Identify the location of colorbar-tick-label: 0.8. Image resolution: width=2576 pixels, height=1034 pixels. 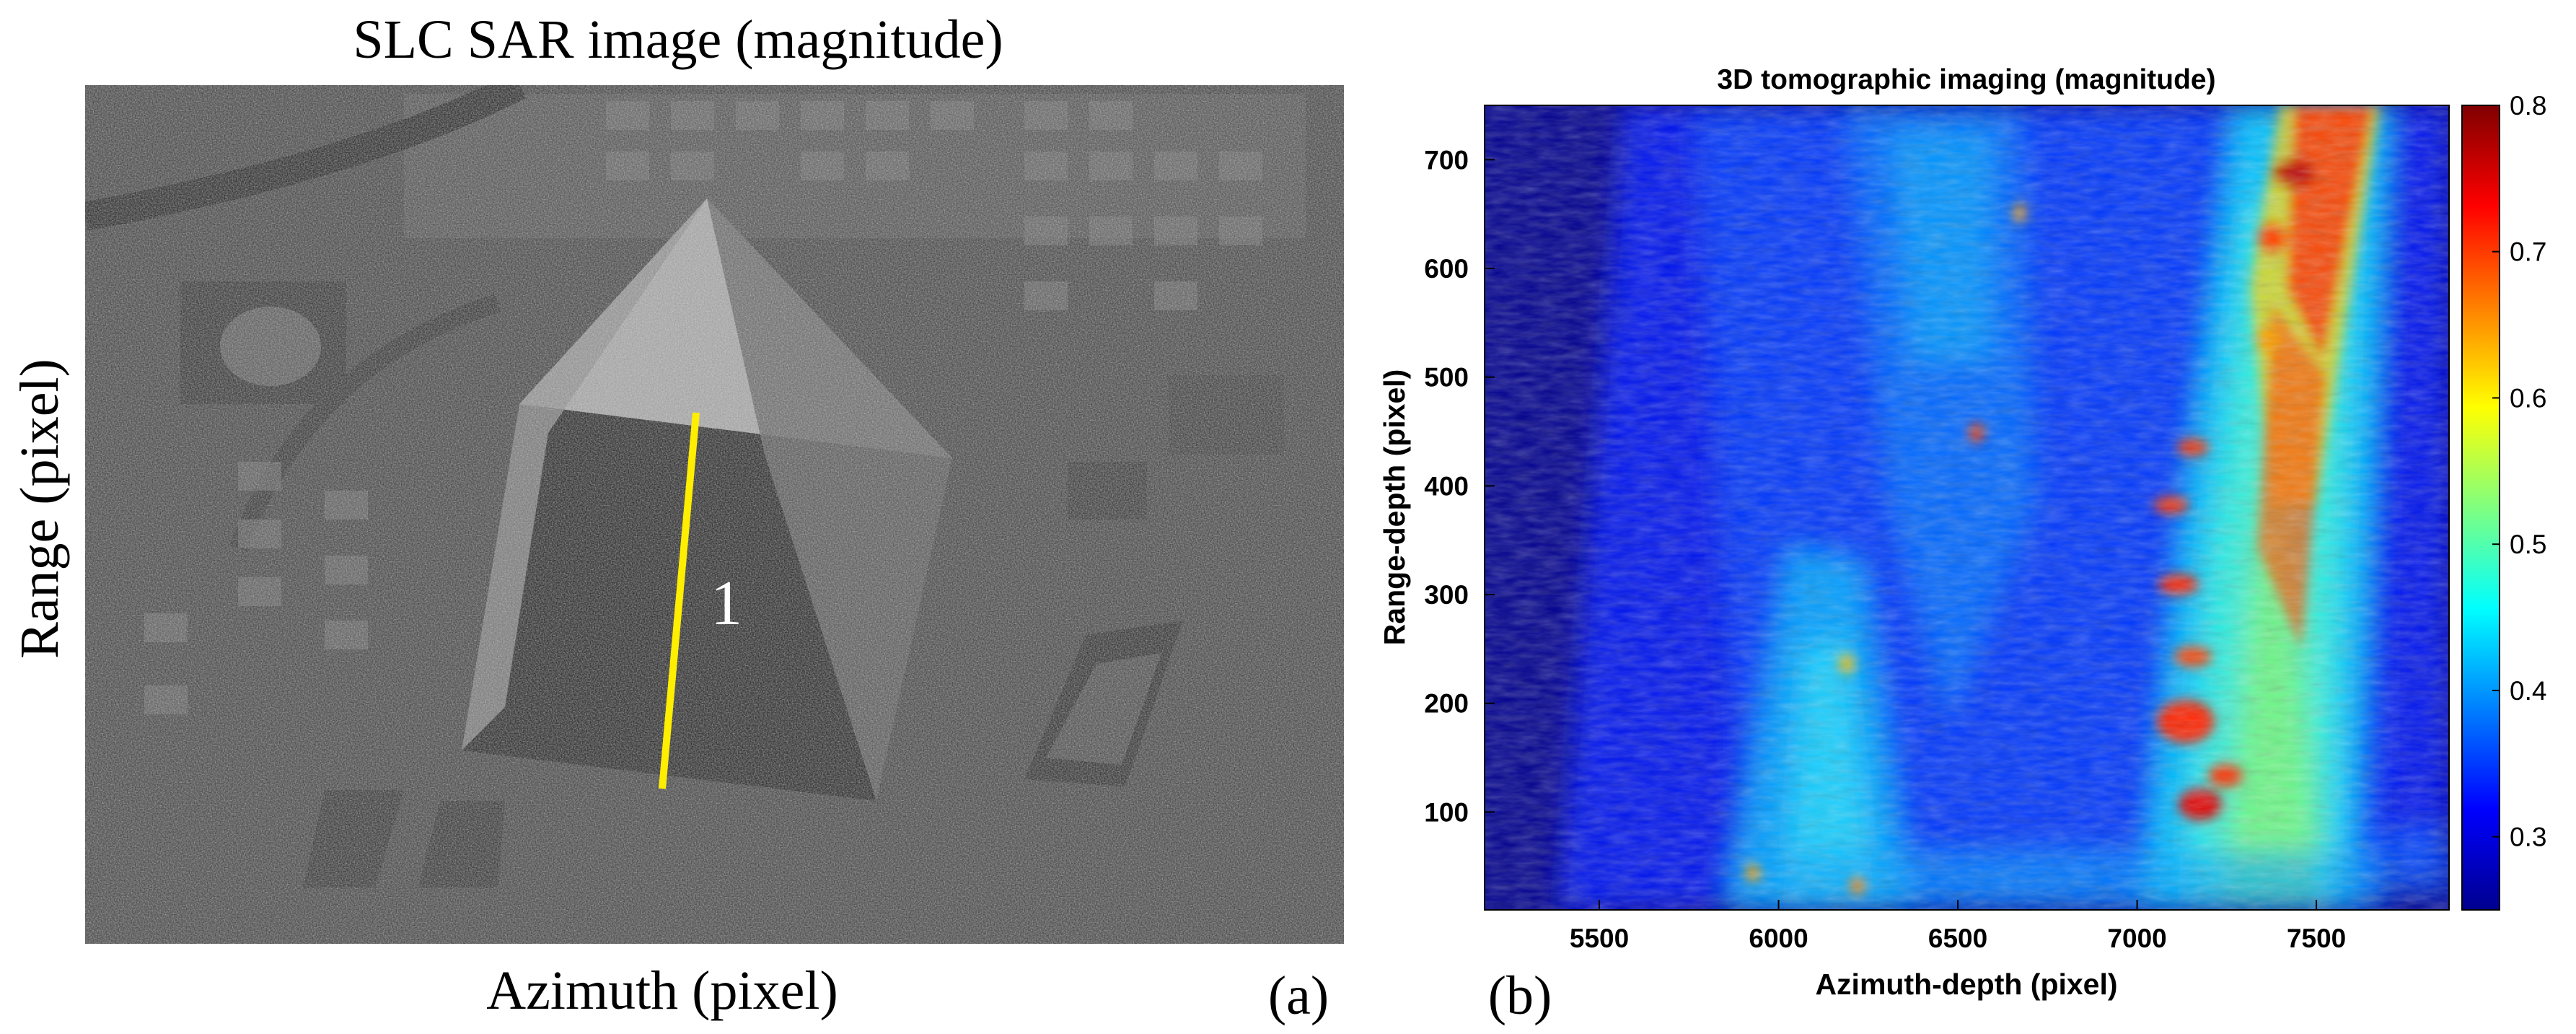
(2528, 106).